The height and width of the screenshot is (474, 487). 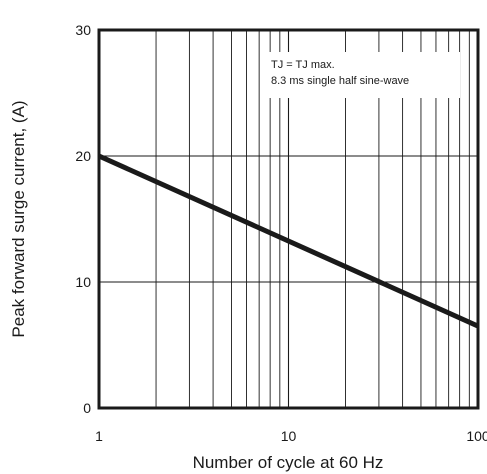 I want to click on annotation-box, so click(x=361, y=75).